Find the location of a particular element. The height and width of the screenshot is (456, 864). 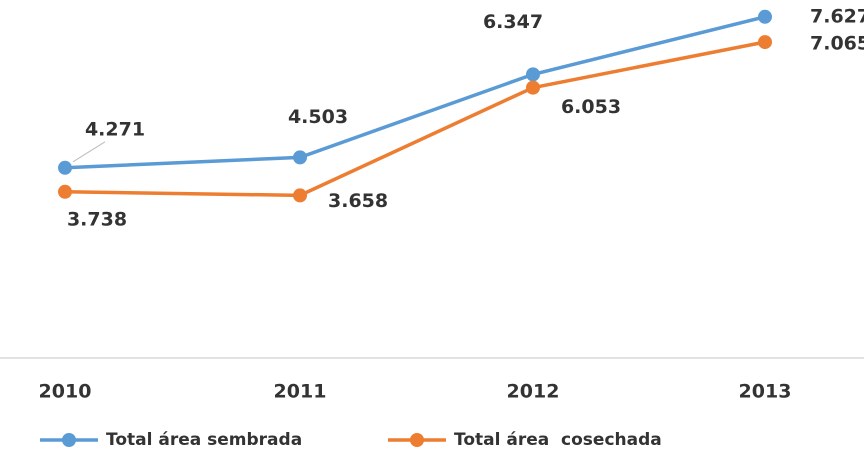

legend-label: Total área sembrada is located at coordinates (204, 440).